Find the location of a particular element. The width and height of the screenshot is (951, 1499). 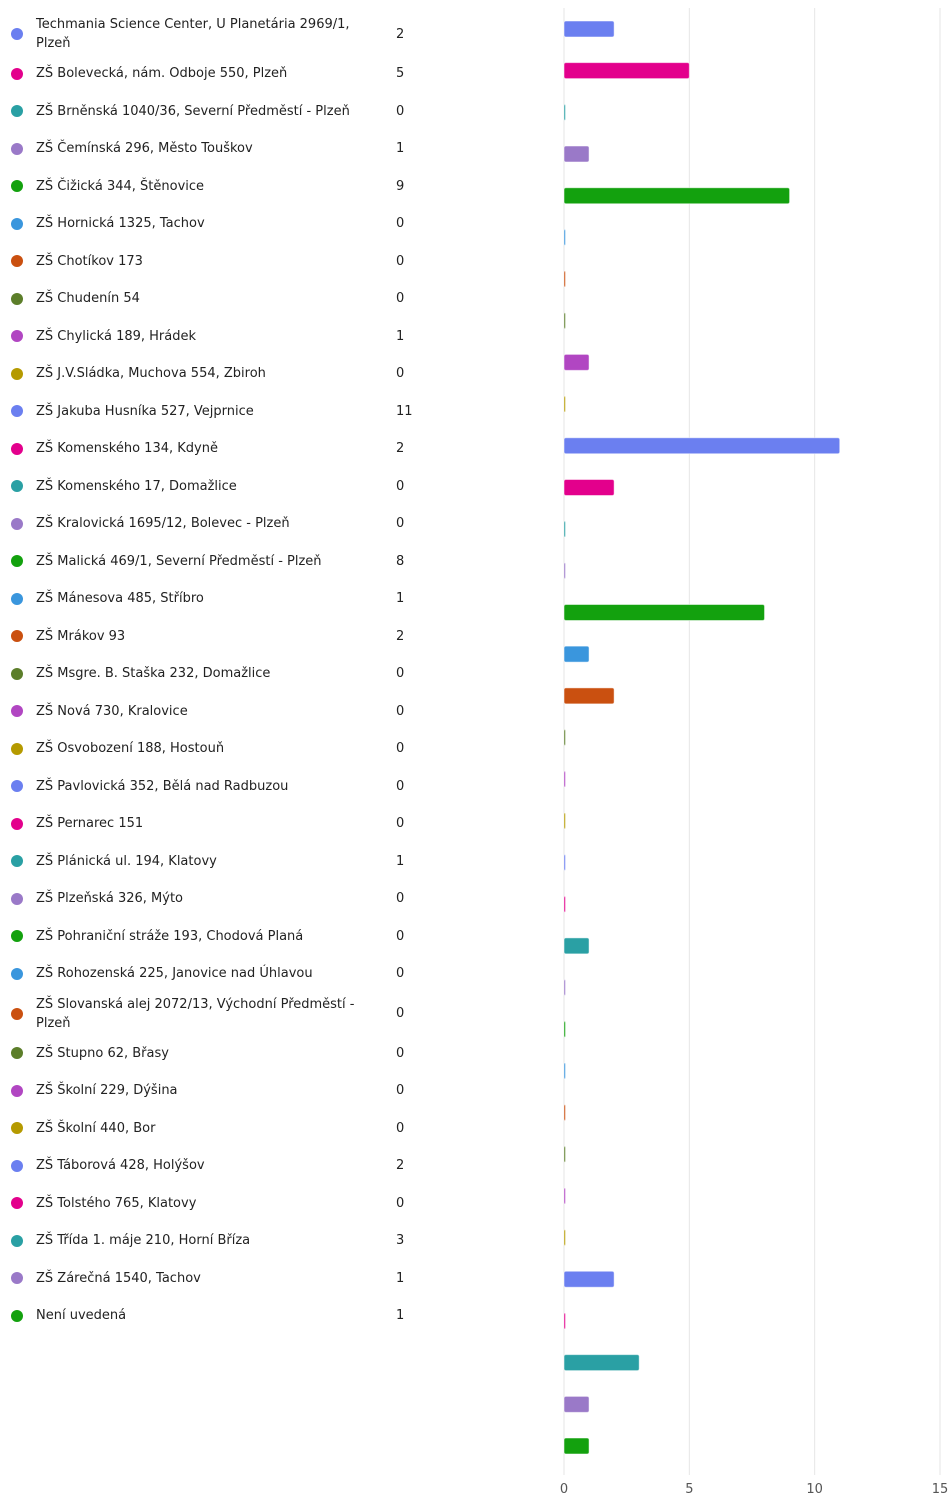

legend-label: ZŠ J.V.Sládka, Muchova 554, Zbiroh is located at coordinates (151, 374).